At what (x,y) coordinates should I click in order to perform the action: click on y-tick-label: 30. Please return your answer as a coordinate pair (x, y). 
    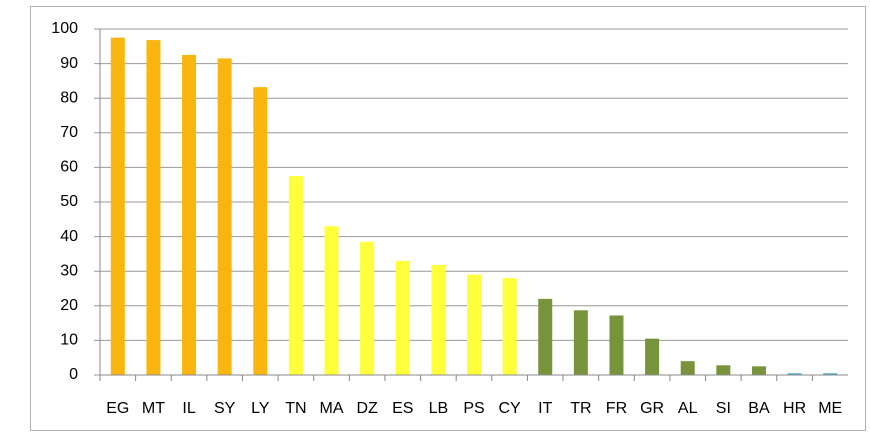
    Looking at the image, I should click on (69, 270).